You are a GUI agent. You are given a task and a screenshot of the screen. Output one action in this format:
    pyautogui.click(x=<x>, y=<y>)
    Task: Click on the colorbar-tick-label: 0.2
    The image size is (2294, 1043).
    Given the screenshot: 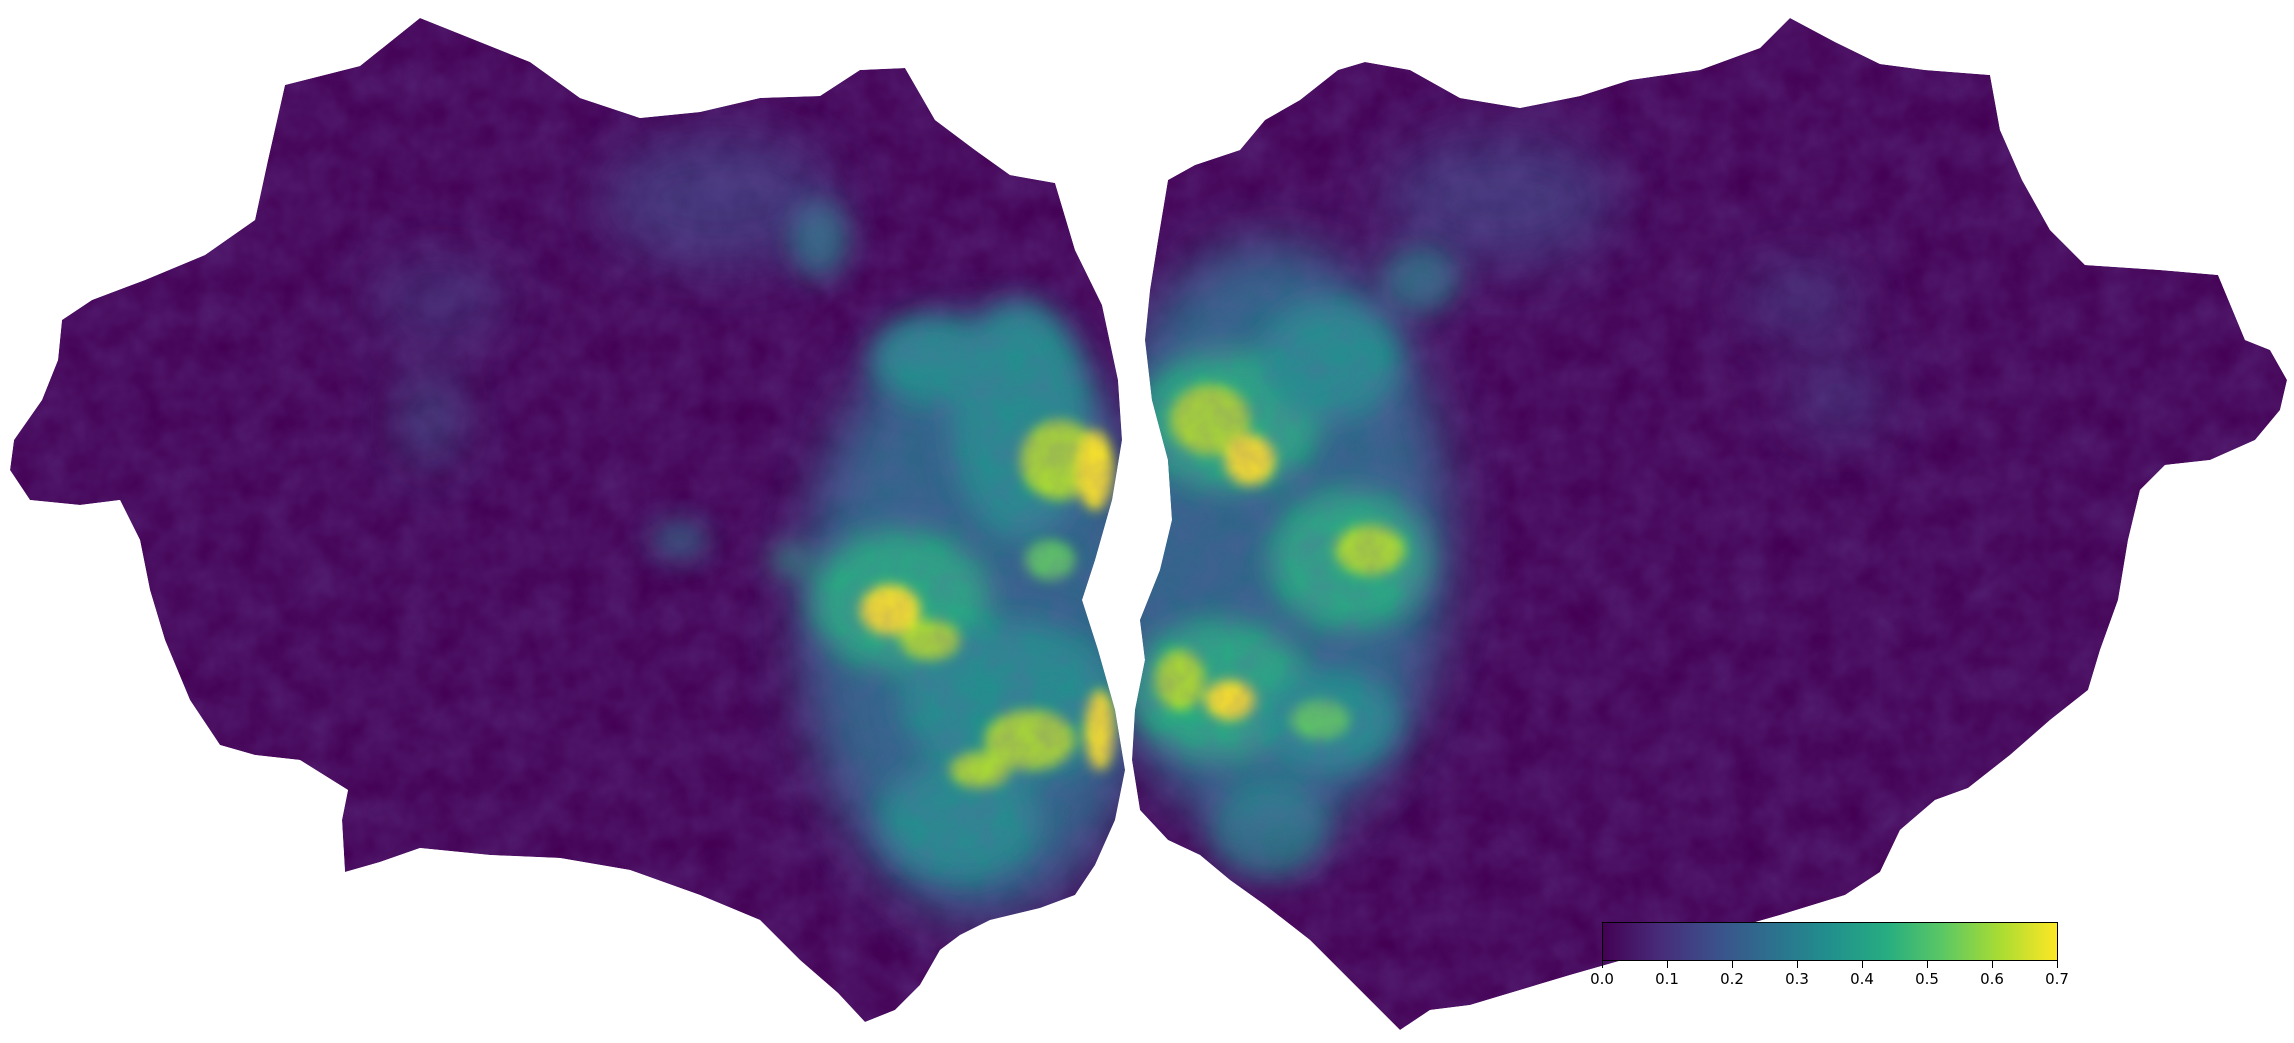 What is the action you would take?
    pyautogui.click(x=1732, y=979)
    